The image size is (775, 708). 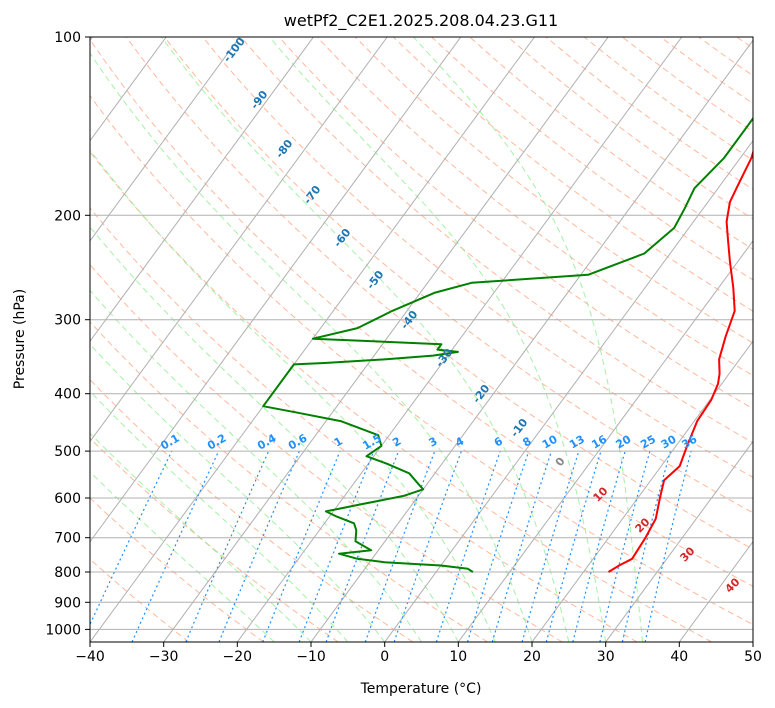 I want to click on y-tick-label: 600, so click(x=67, y=499).